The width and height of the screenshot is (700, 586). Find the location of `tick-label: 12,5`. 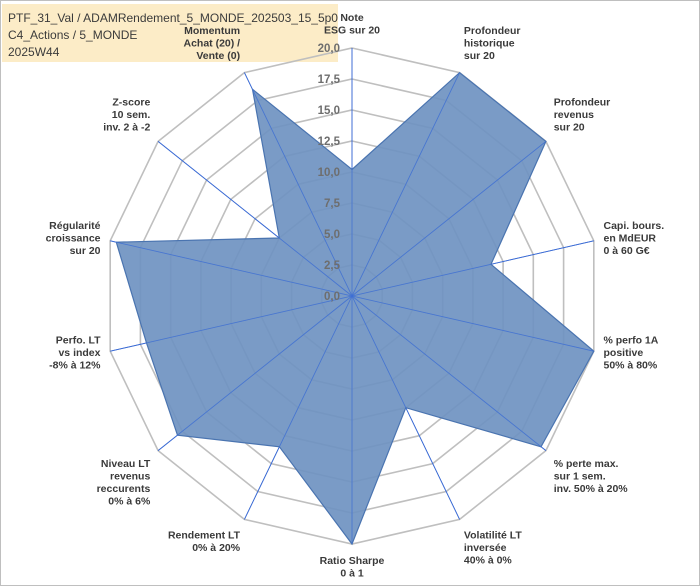

tick-label: 12,5 is located at coordinates (329, 142).